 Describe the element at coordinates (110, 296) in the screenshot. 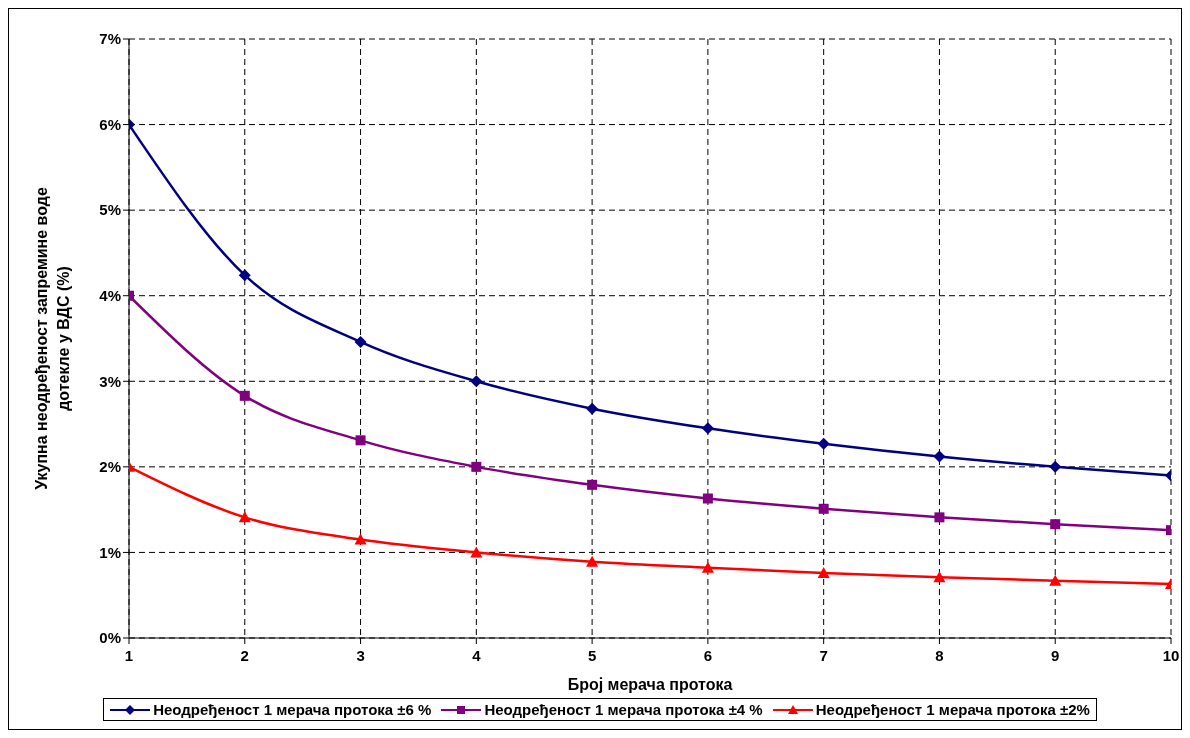

I see `y-tick-label: 4%` at that location.